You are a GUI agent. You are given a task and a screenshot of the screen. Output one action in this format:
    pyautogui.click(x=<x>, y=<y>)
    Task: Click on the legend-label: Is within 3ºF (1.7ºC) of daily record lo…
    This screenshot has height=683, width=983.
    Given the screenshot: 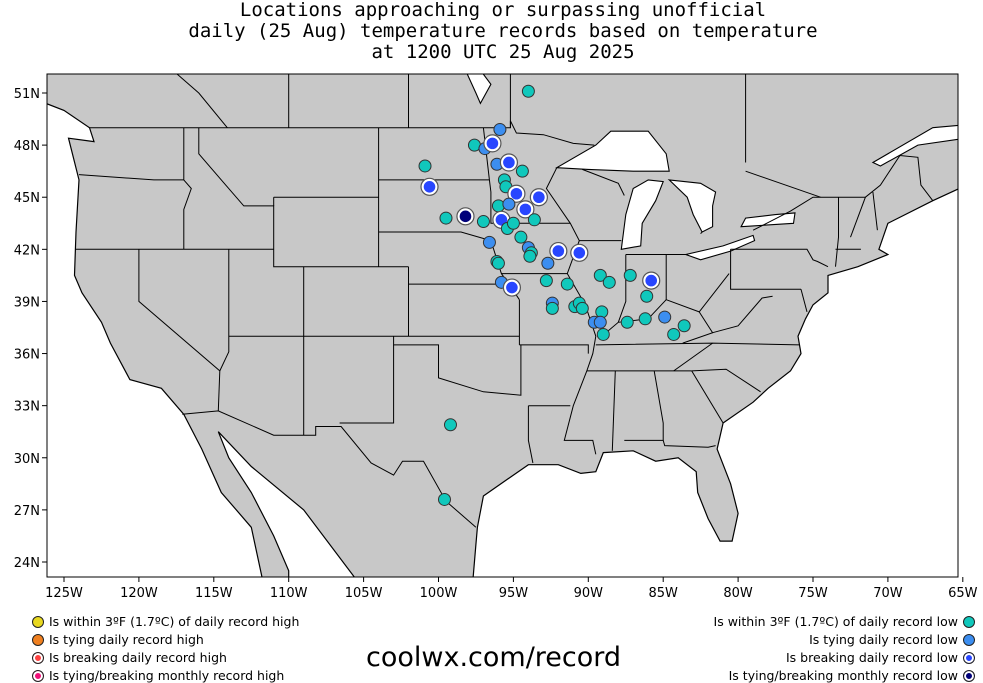 What is the action you would take?
    pyautogui.click(x=835, y=621)
    